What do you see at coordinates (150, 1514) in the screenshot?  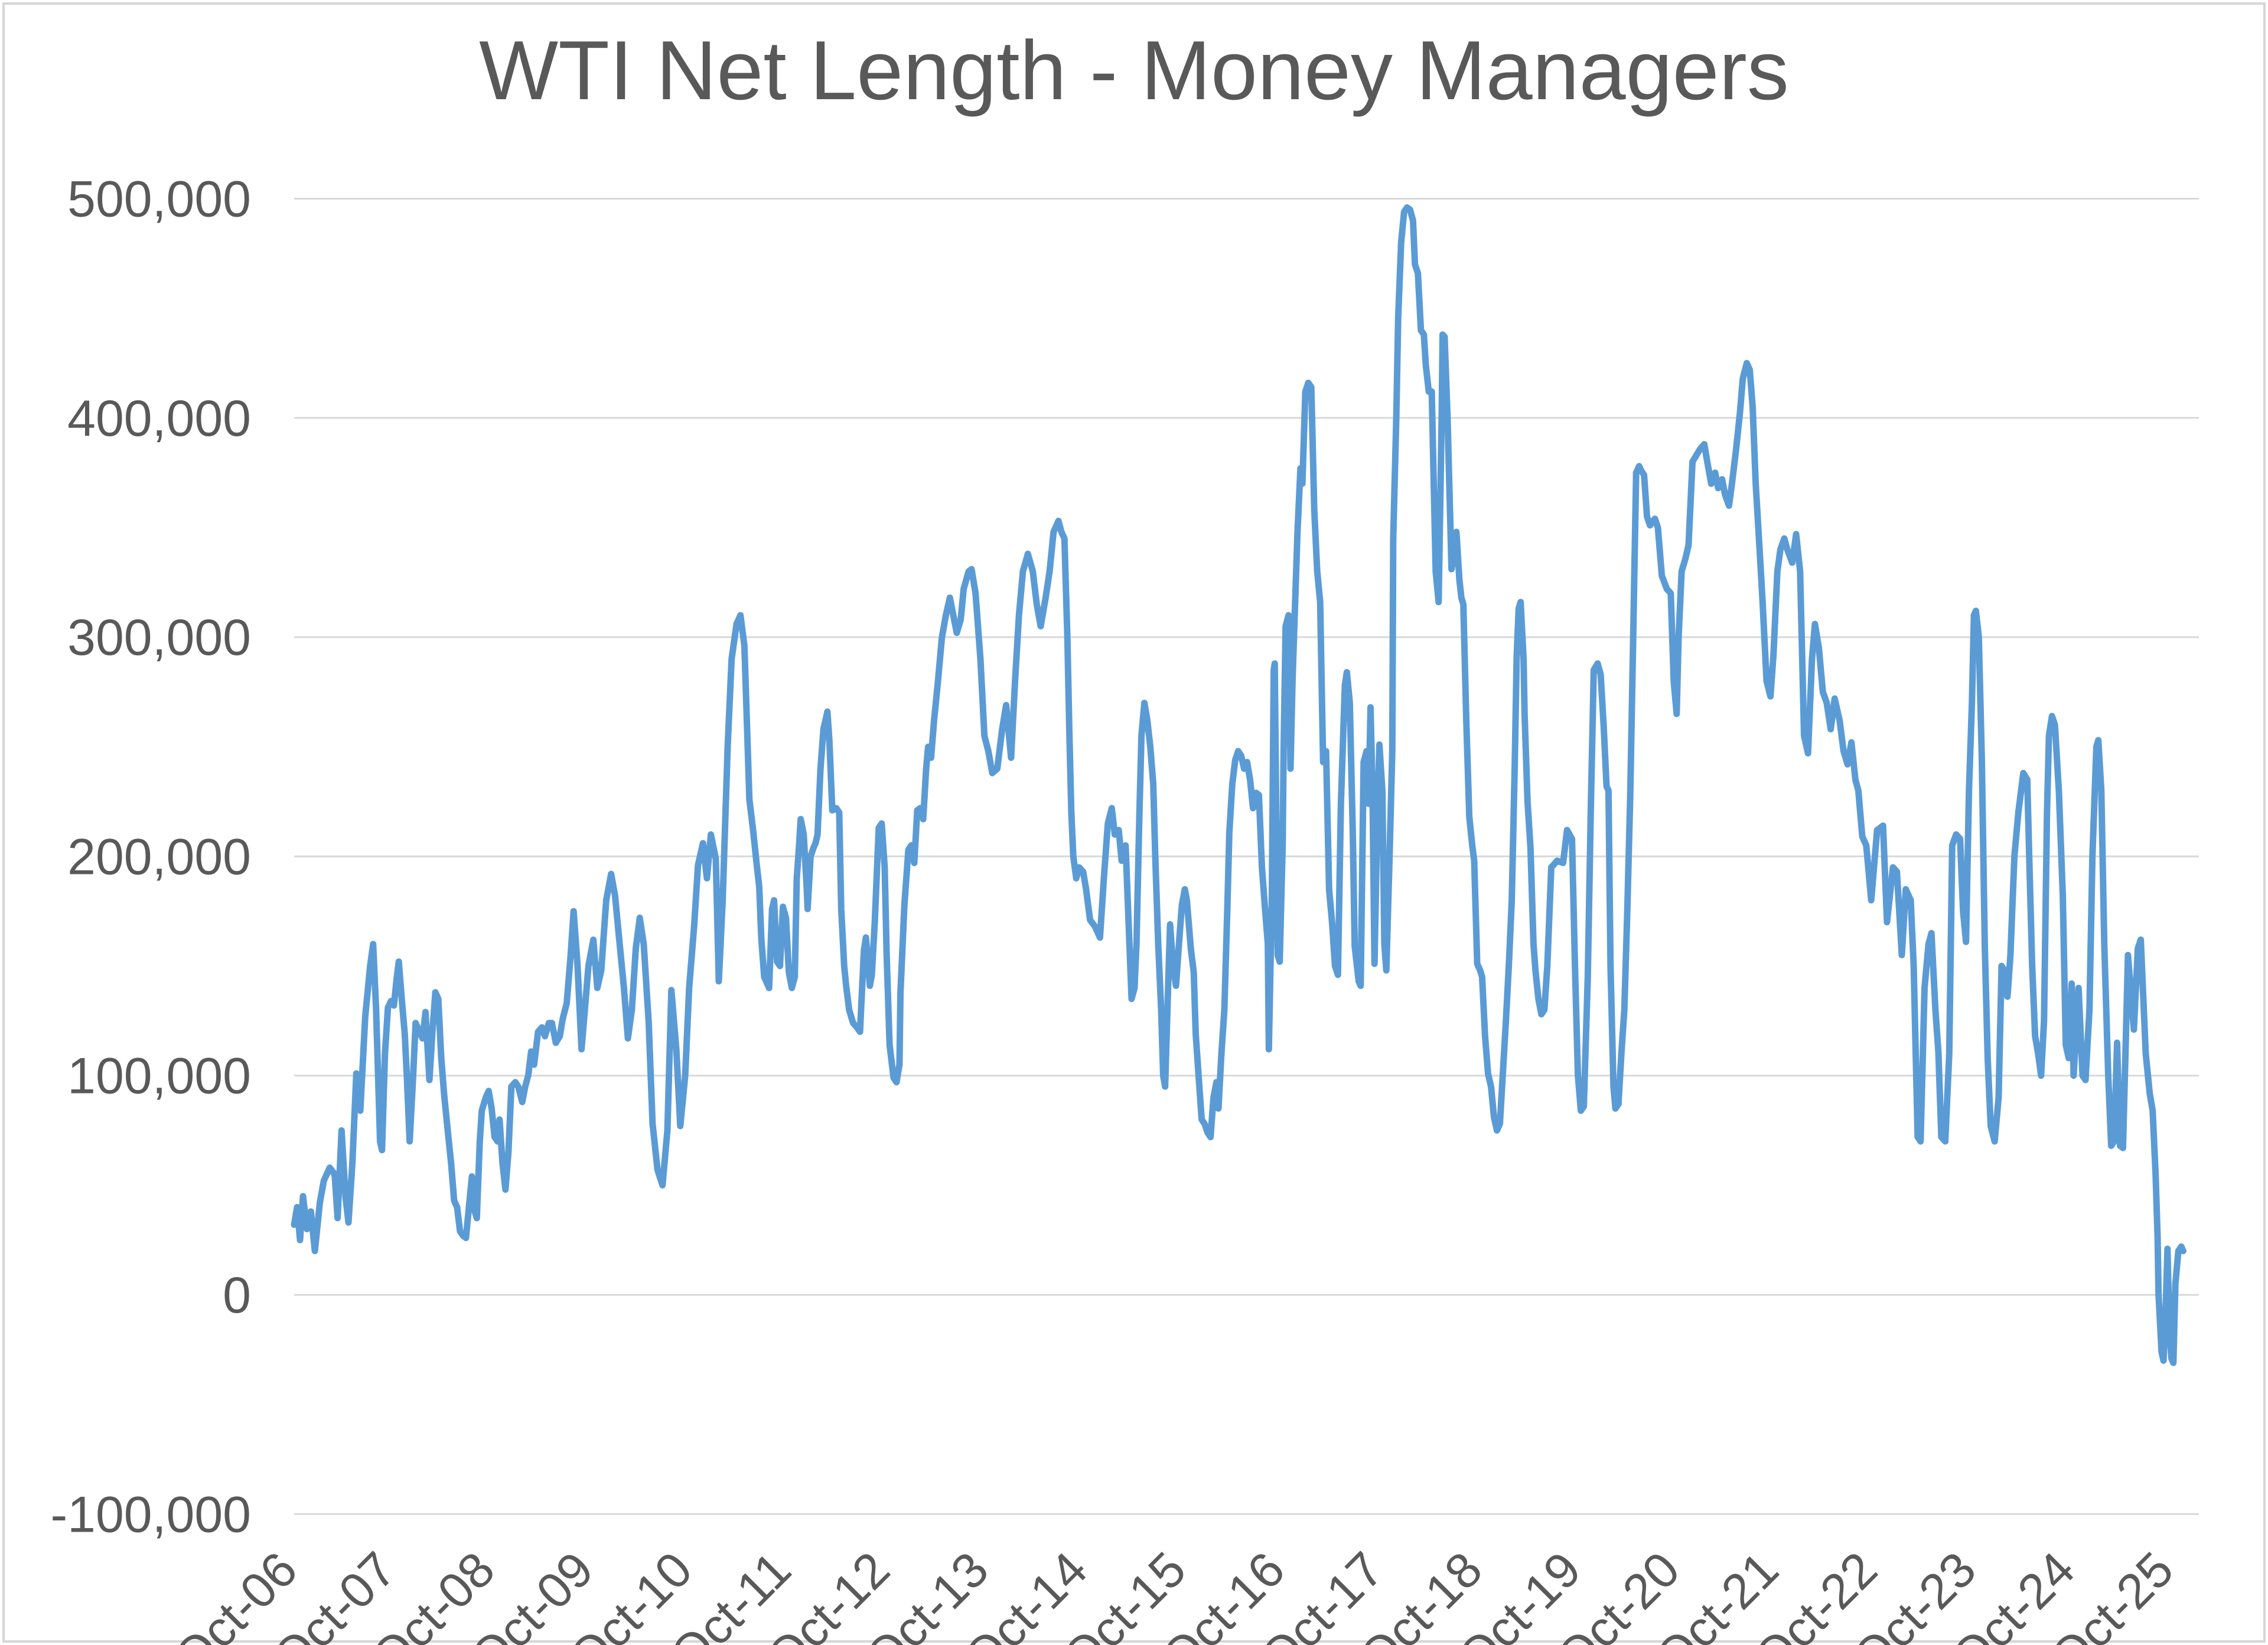 I see `y-axis-tick-label: -100,000` at bounding box center [150, 1514].